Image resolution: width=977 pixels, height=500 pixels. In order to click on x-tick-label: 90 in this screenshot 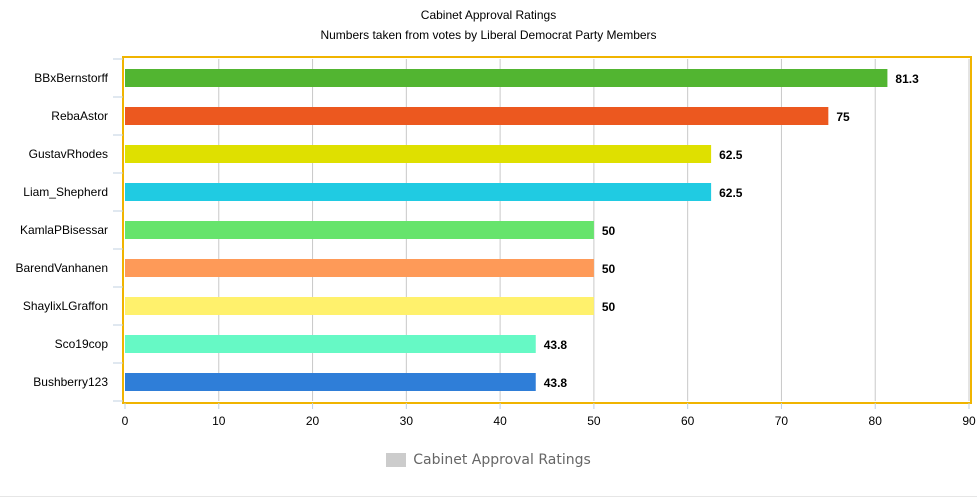, I will do `click(969, 421)`.